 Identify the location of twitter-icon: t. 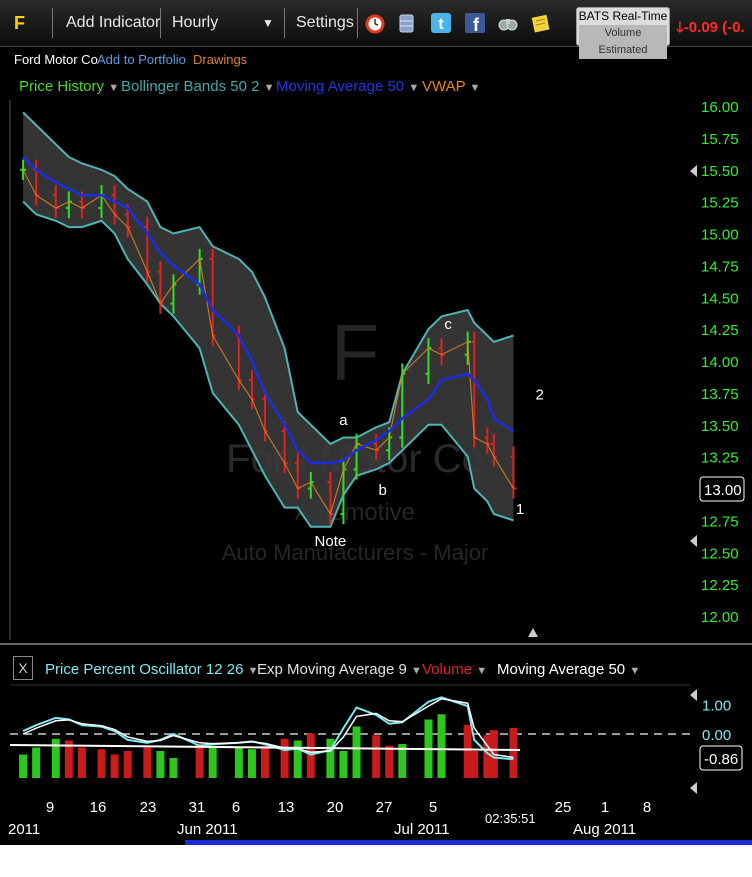
(441, 23).